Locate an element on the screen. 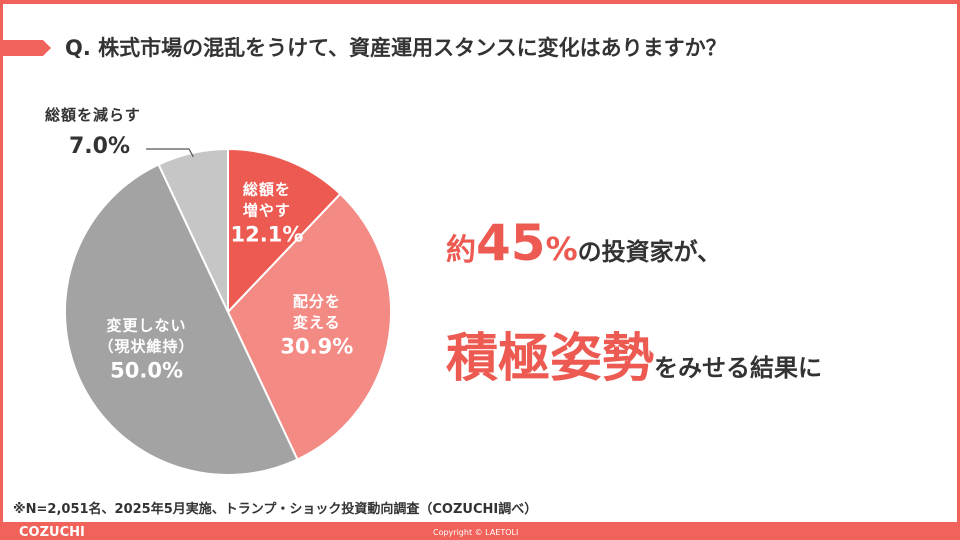 Image resolution: width=960 pixels, height=540 pixels. callout-text: % is located at coordinates (561, 249).